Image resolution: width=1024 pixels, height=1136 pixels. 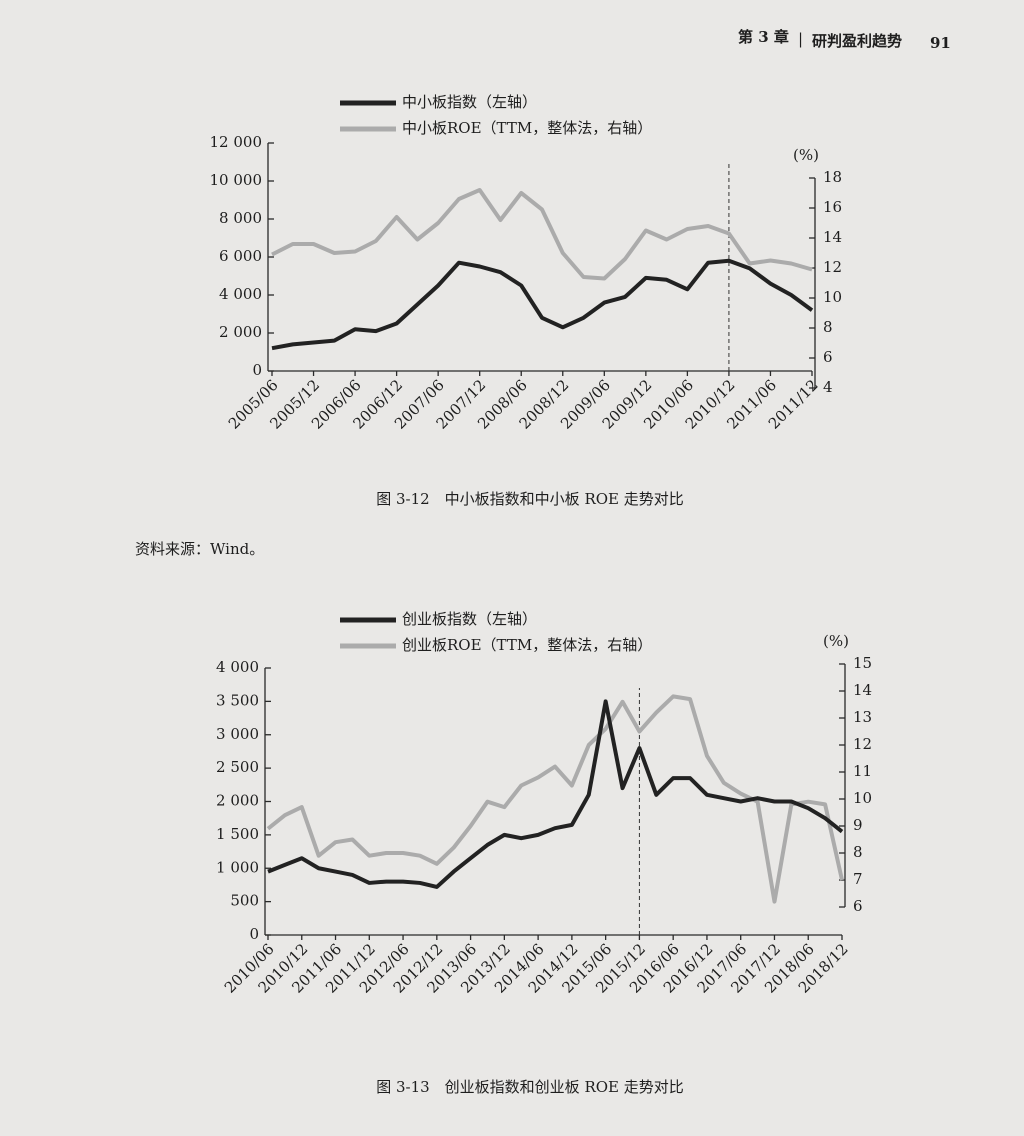 What do you see at coordinates (237, 834) in the screenshot?
I see `y-tick-label: 1 500` at bounding box center [237, 834].